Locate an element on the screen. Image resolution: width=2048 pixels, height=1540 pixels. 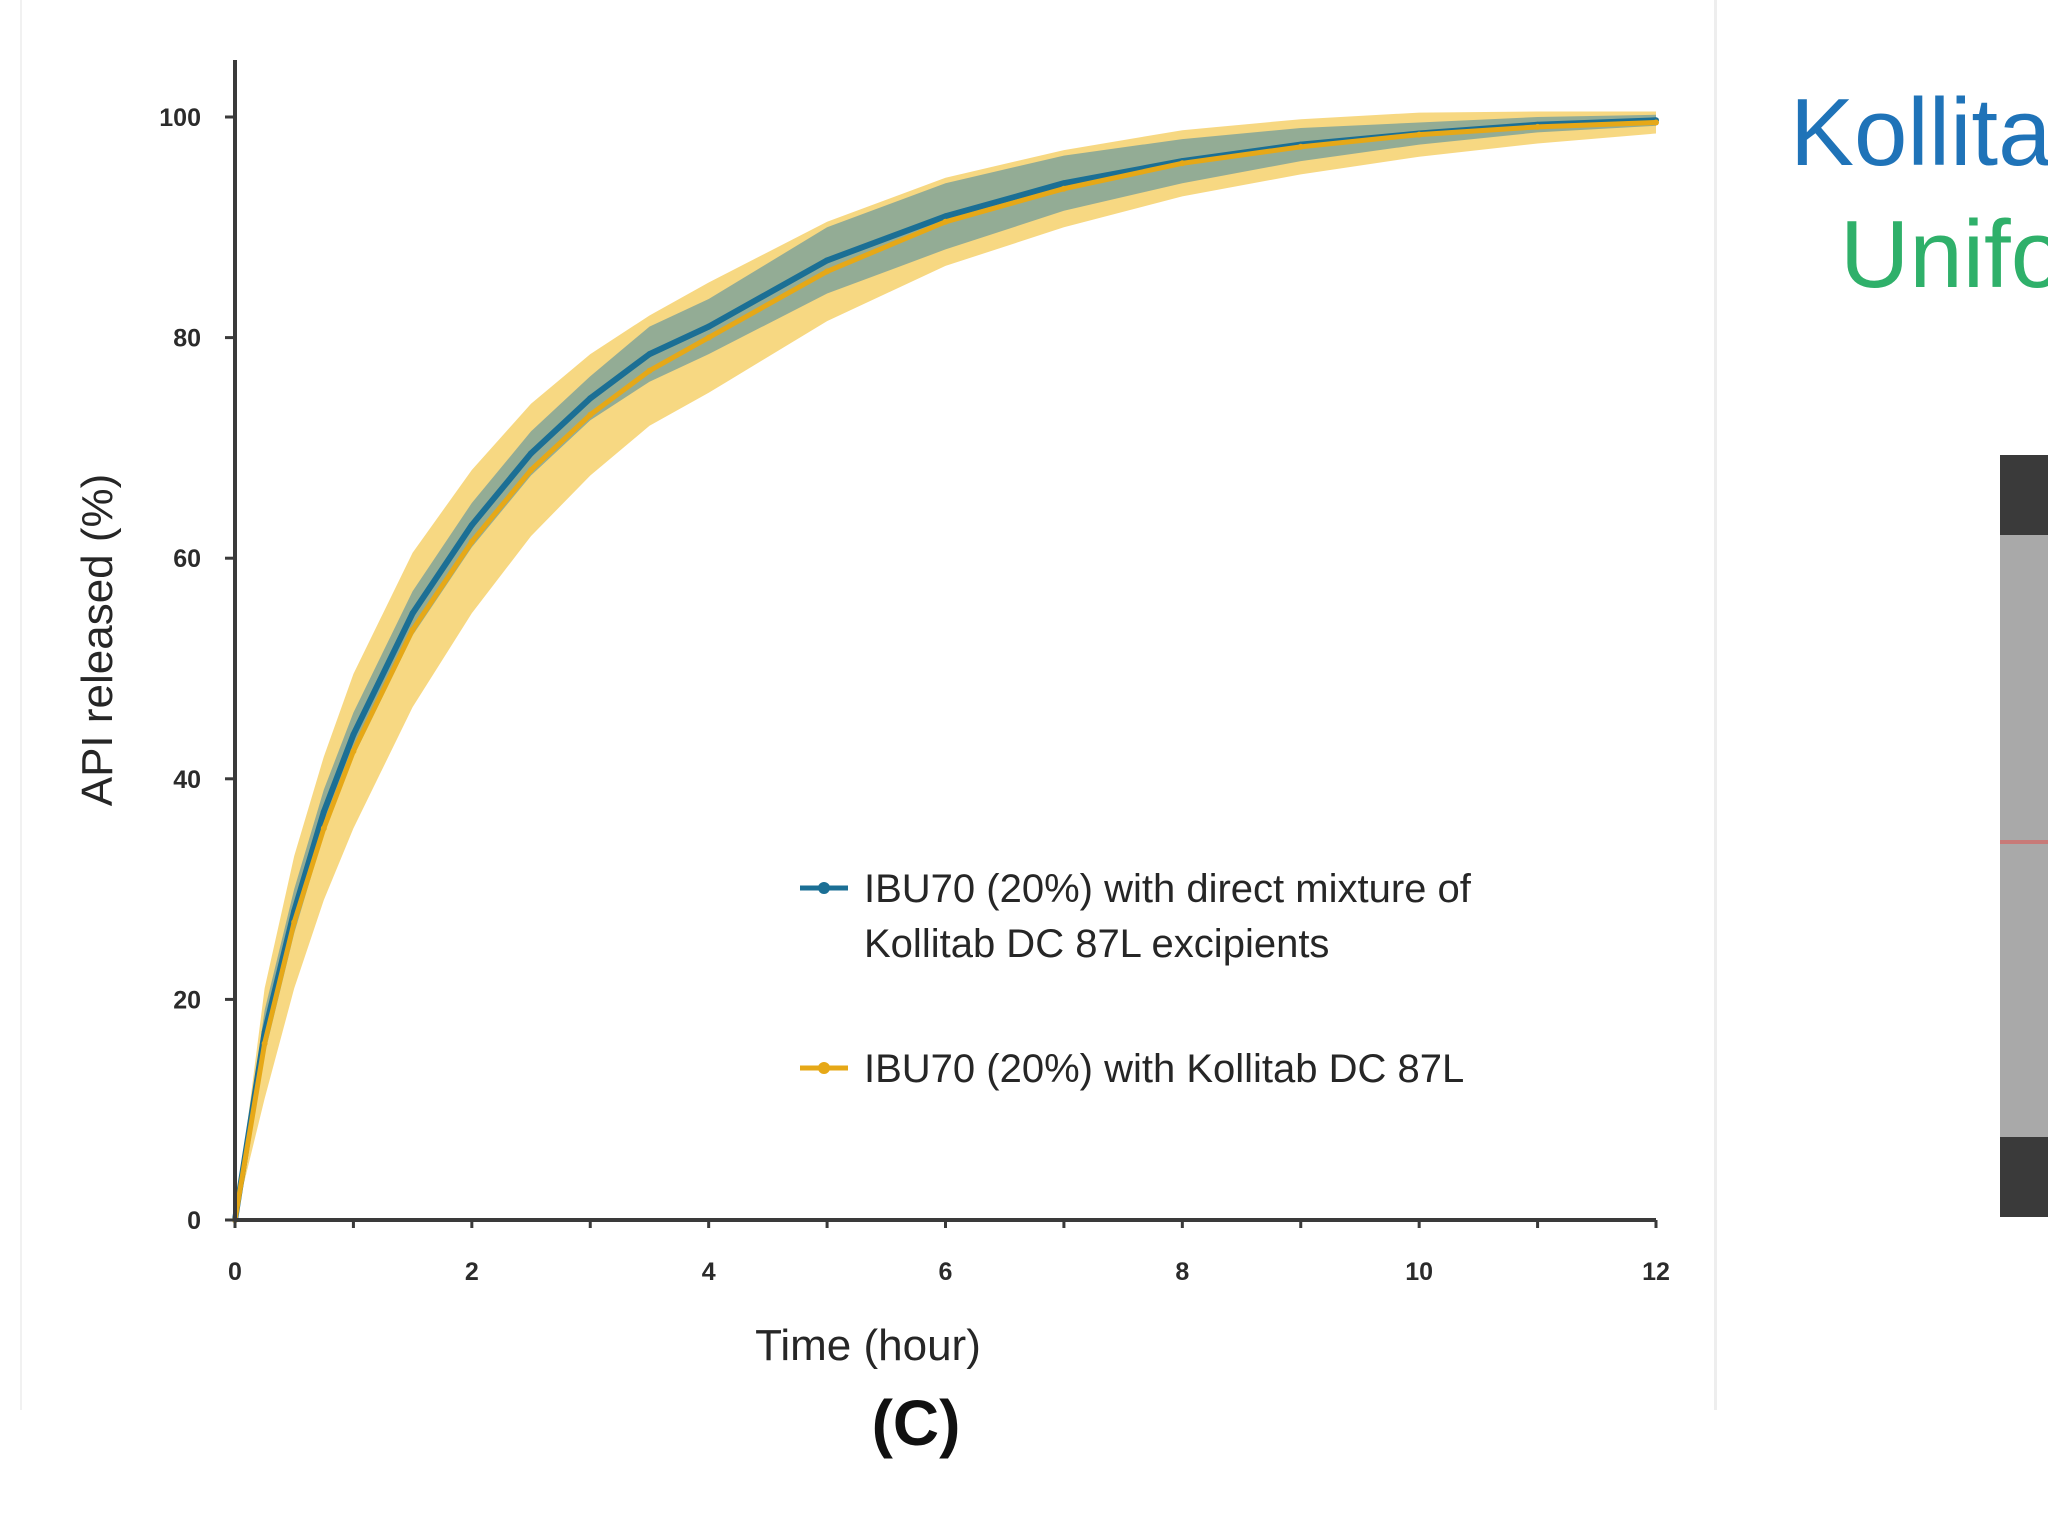
y-tick-label: 80 is located at coordinates (187, 339).